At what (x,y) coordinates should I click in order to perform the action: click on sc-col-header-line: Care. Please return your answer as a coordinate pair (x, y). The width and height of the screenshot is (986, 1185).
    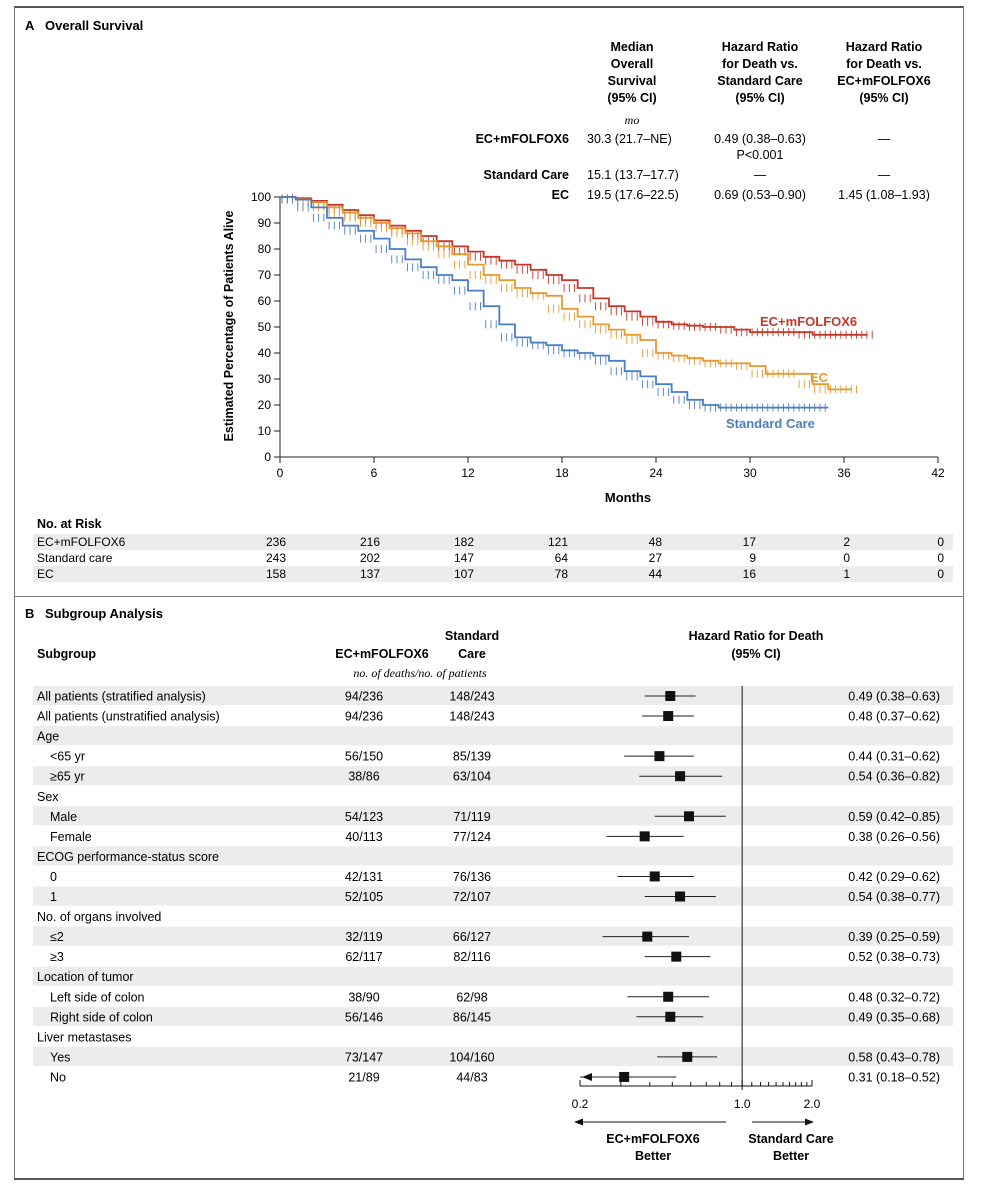
    Looking at the image, I should click on (472, 654).